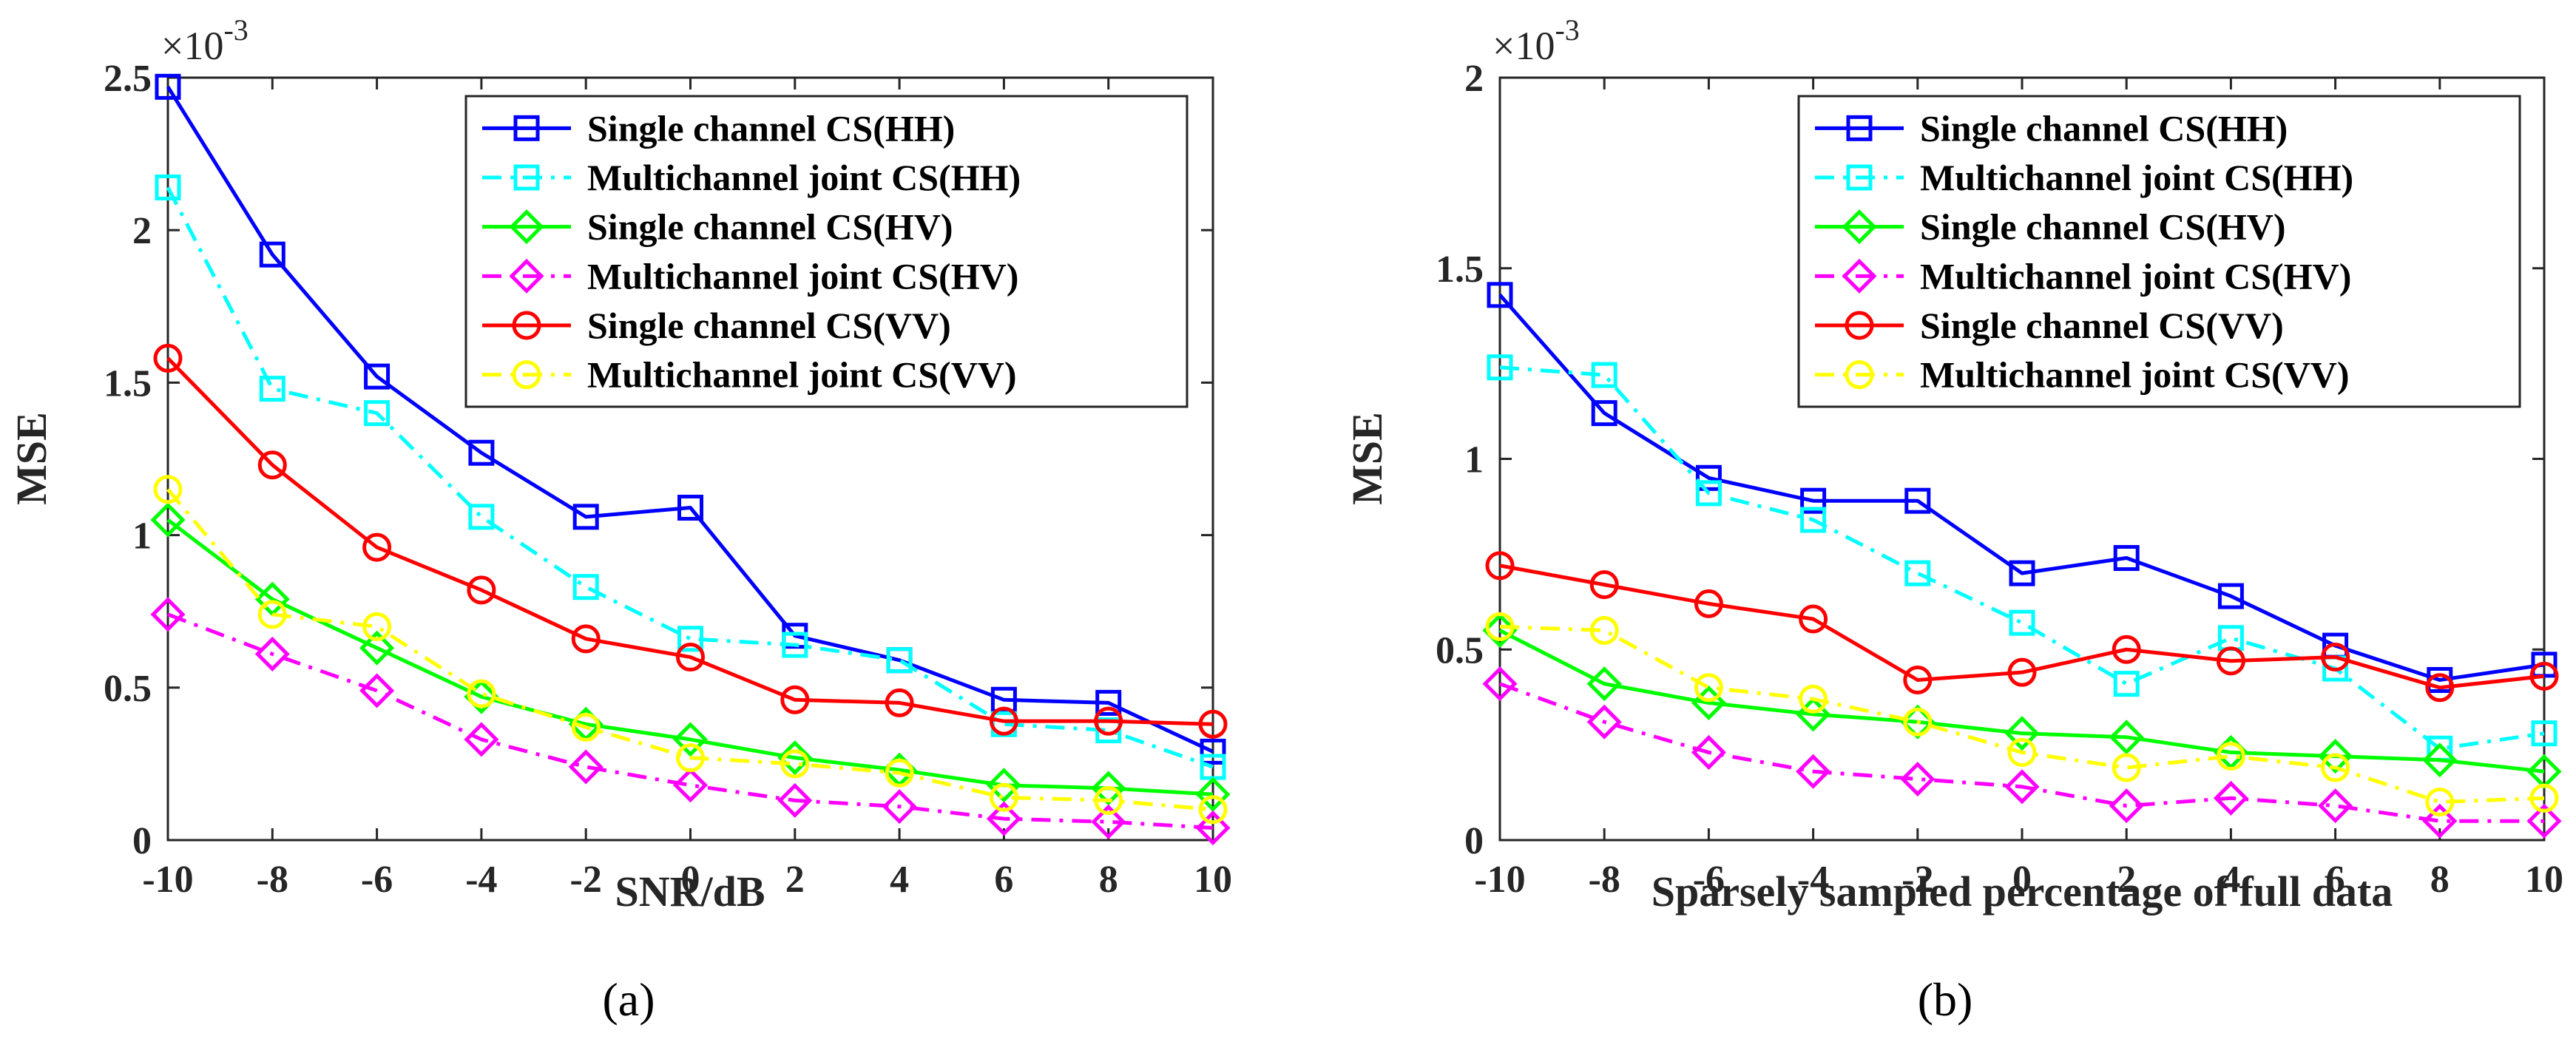  Describe the element at coordinates (1499, 880) in the screenshot. I see `x-tick-label: -10` at that location.